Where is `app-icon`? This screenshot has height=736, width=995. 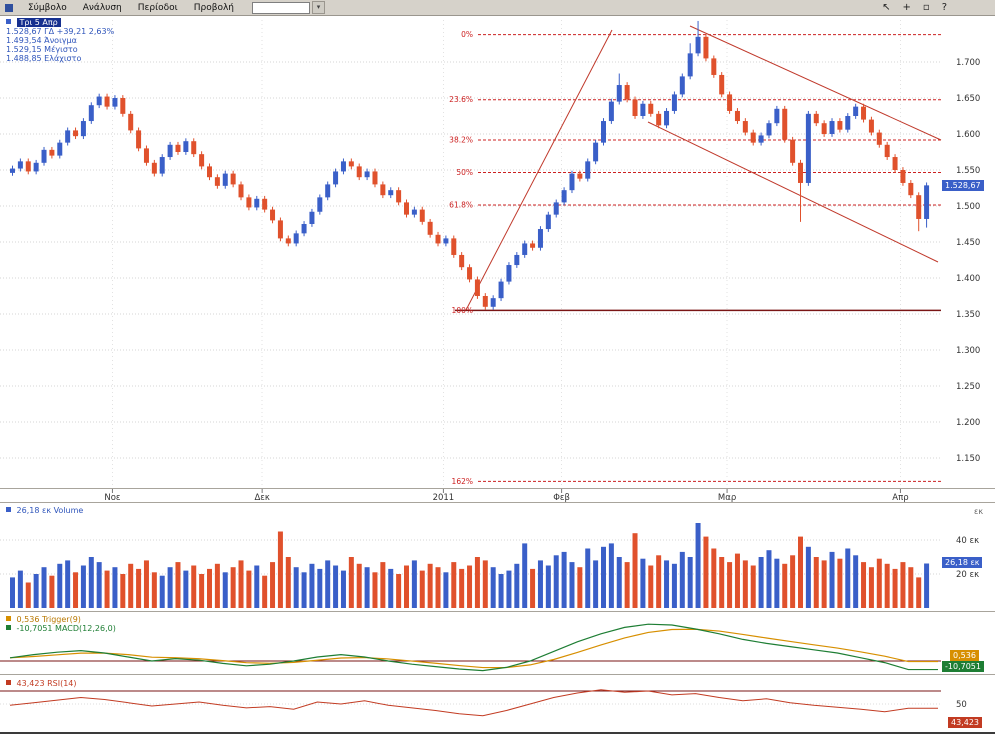
app-icon is located at coordinates (9, 7).